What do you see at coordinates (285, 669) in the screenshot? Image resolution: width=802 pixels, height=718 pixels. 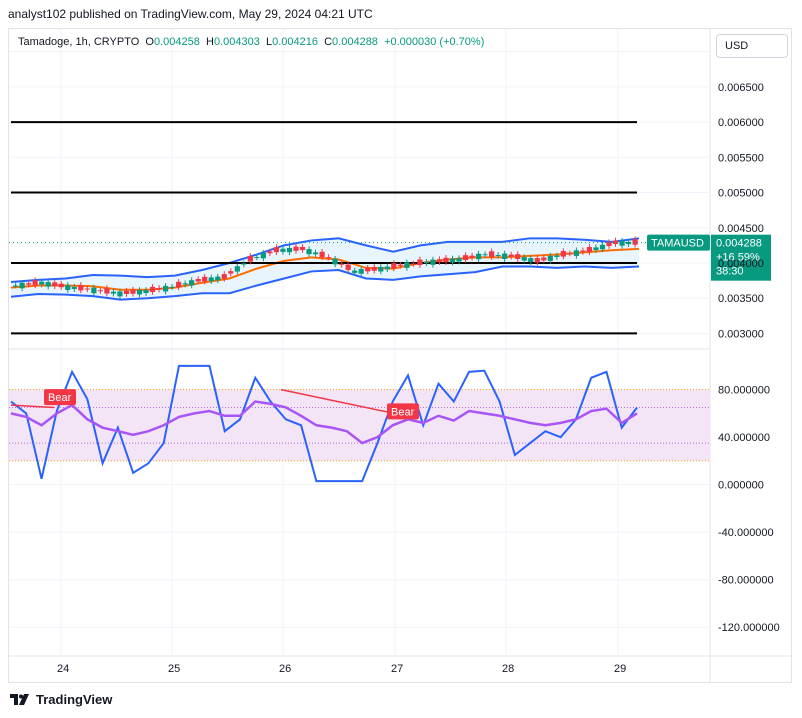 I see `time-tick-label: 26` at bounding box center [285, 669].